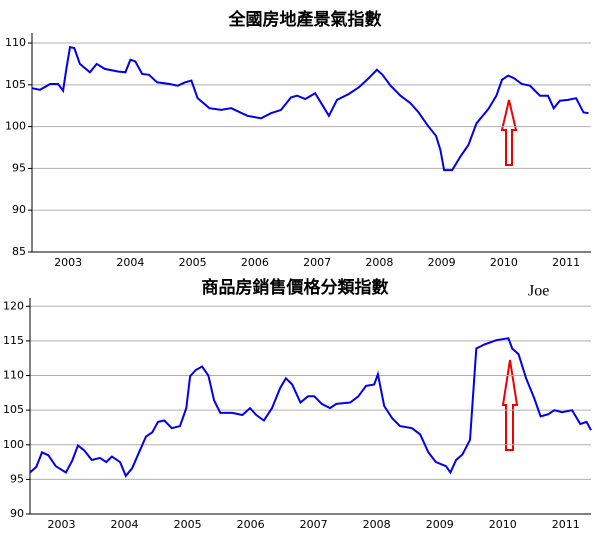 This screenshot has width=600, height=535. What do you see at coordinates (19, 251) in the screenshot?
I see `y-tick-label: 85` at bounding box center [19, 251].